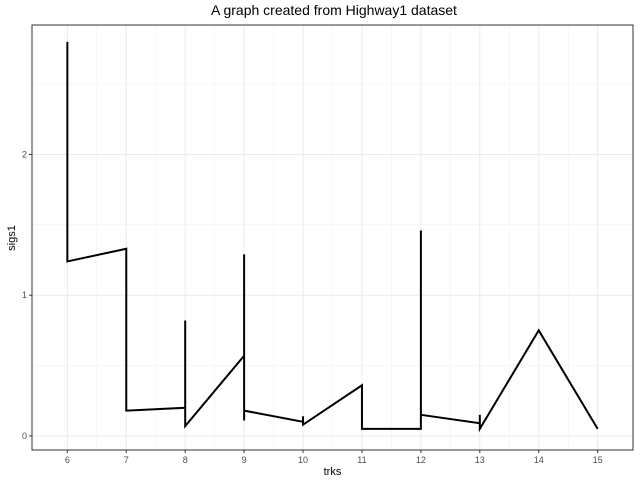  What do you see at coordinates (361, 460) in the screenshot?
I see `x-tick-label: 11` at bounding box center [361, 460].